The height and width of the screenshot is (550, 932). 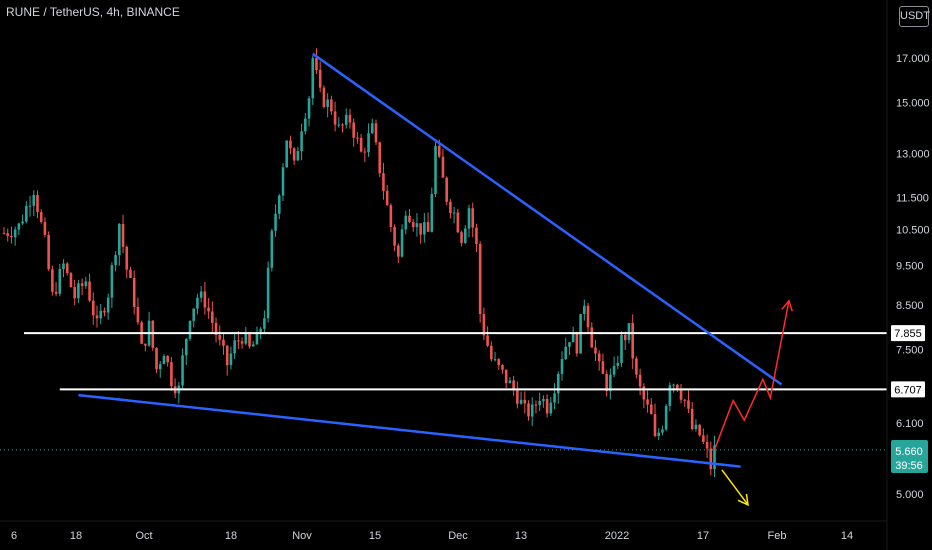 What do you see at coordinates (908, 361) in the screenshot?
I see `level-labels: 7.855 6.707` at bounding box center [908, 361].